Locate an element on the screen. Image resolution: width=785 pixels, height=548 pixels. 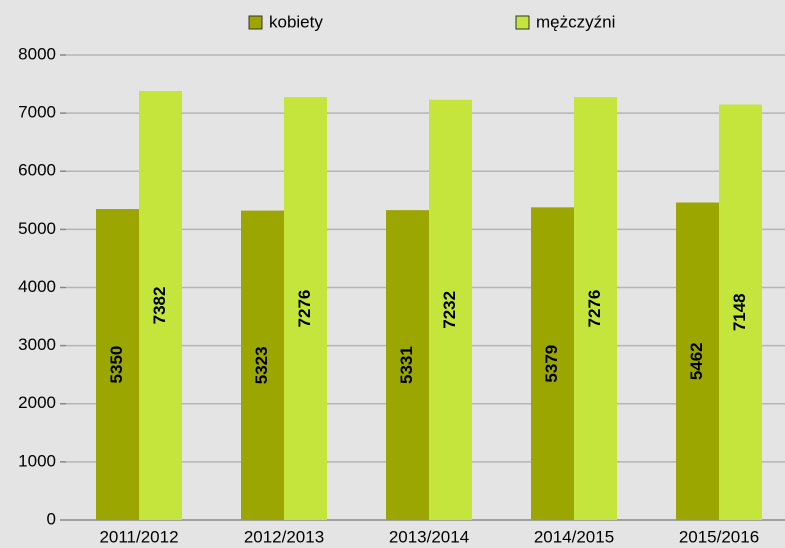
data-label: 7148 is located at coordinates (739, 312).